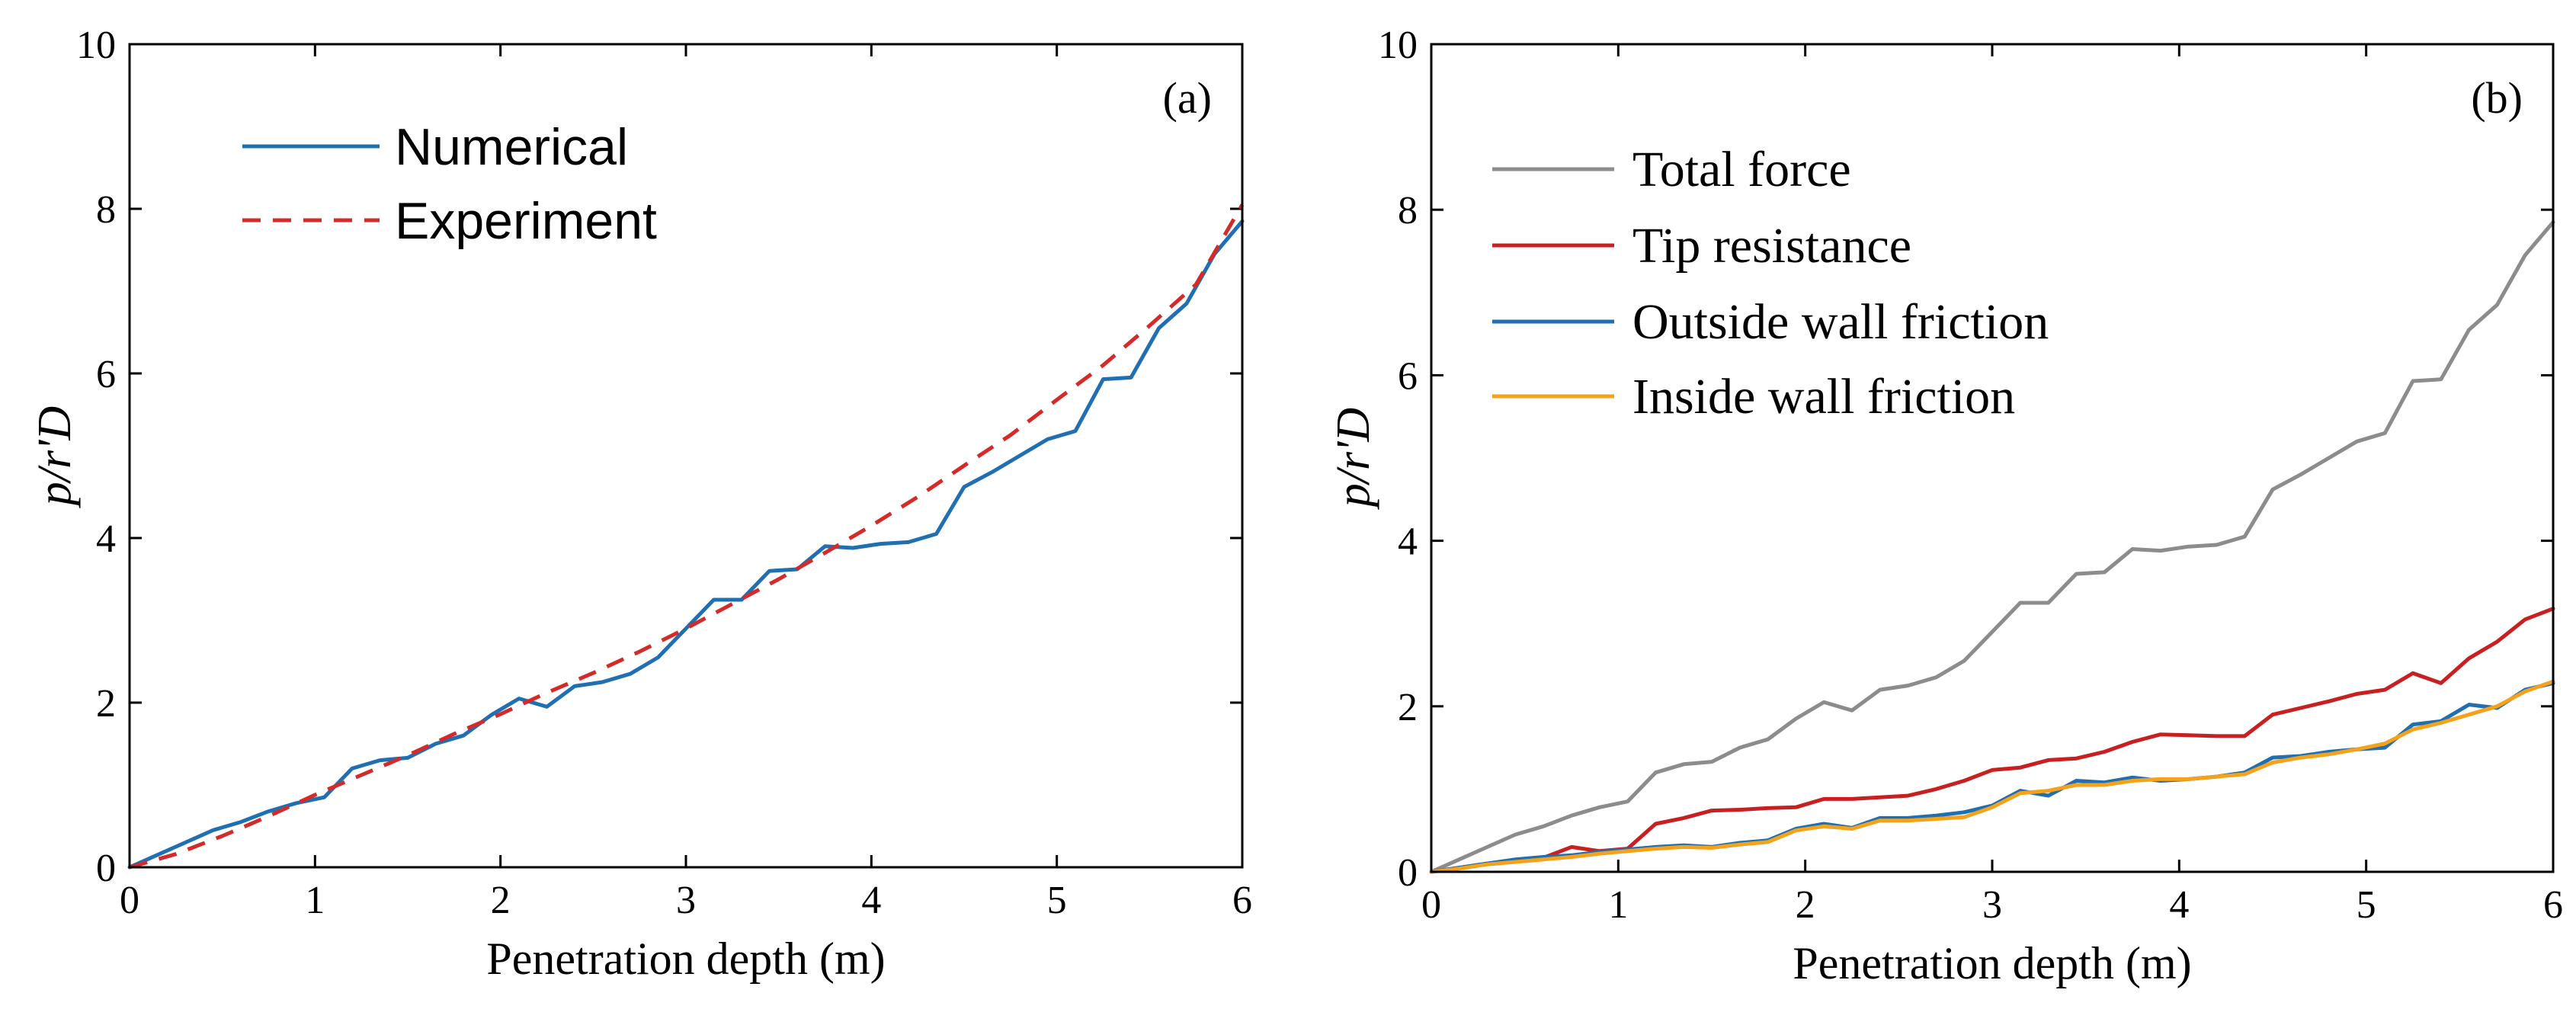 This screenshot has width=2576, height=1009. What do you see at coordinates (1742, 169) in the screenshot?
I see `legend-label-total-force: Total force` at bounding box center [1742, 169].